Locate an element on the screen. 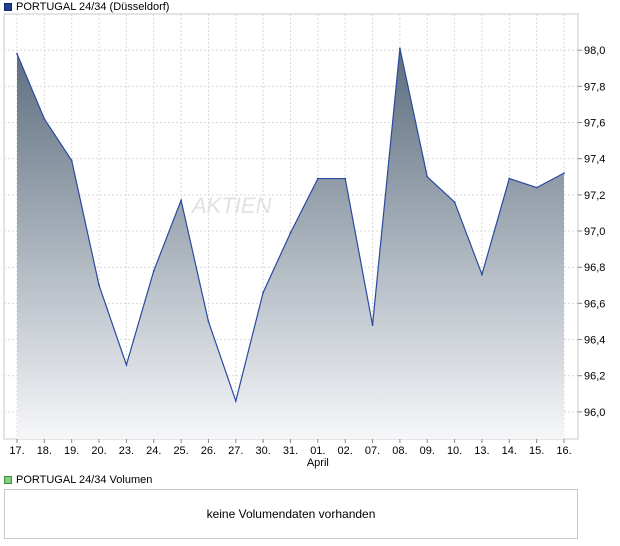  y-tick-label: 97,0 is located at coordinates (594, 232).